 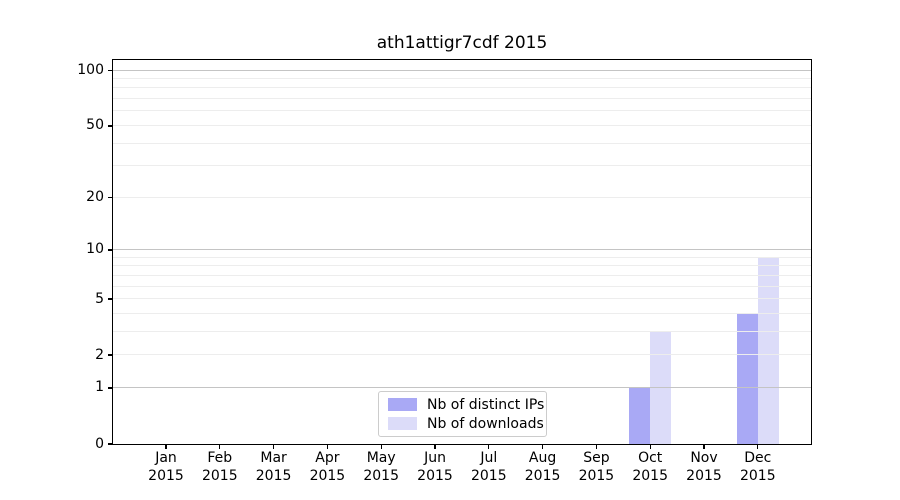 What do you see at coordinates (485, 423) in the screenshot?
I see `legend-label-downloads: Nb of downloads` at bounding box center [485, 423].